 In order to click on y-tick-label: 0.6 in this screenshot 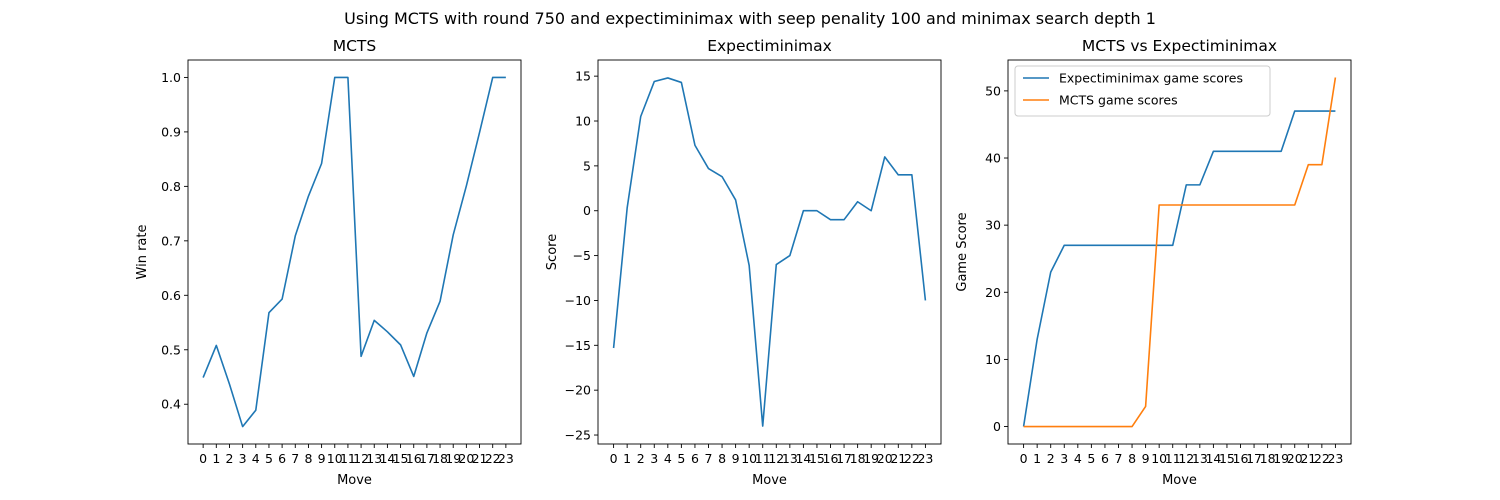, I will do `click(171, 295)`.